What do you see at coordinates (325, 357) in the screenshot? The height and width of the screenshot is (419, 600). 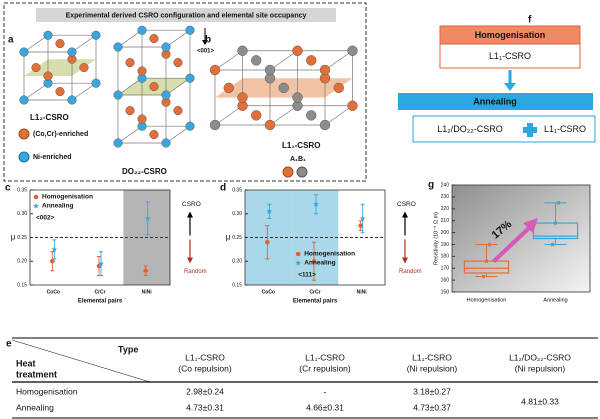 I see `column-header: L1₁-CSRO` at bounding box center [325, 357].